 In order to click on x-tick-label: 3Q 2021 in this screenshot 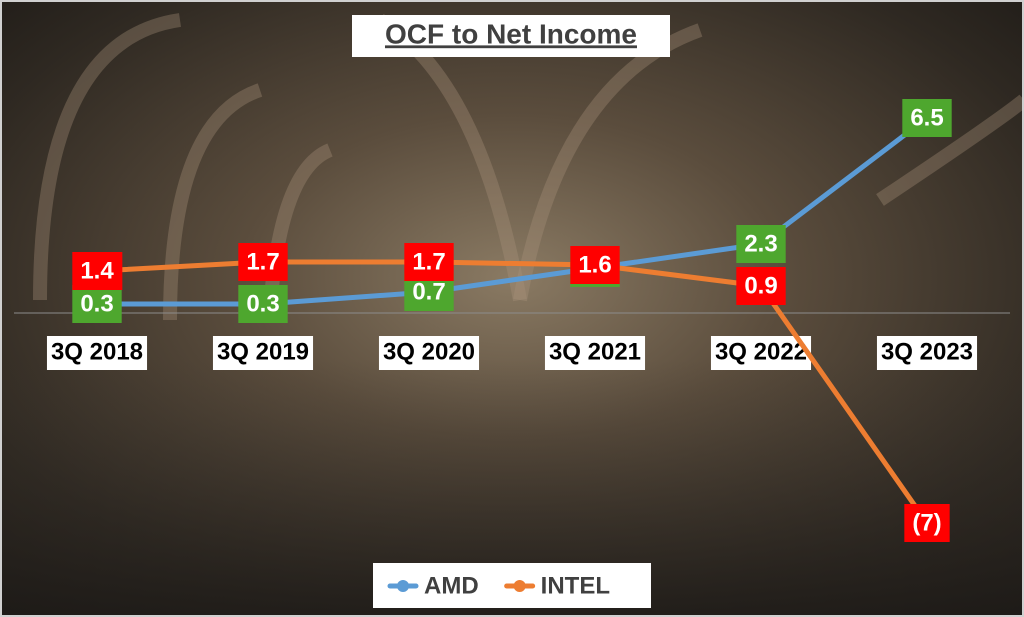, I will do `click(595, 351)`.